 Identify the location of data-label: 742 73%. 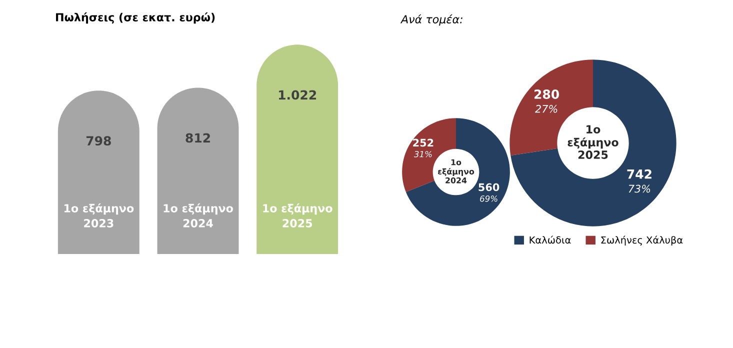
(639, 181).